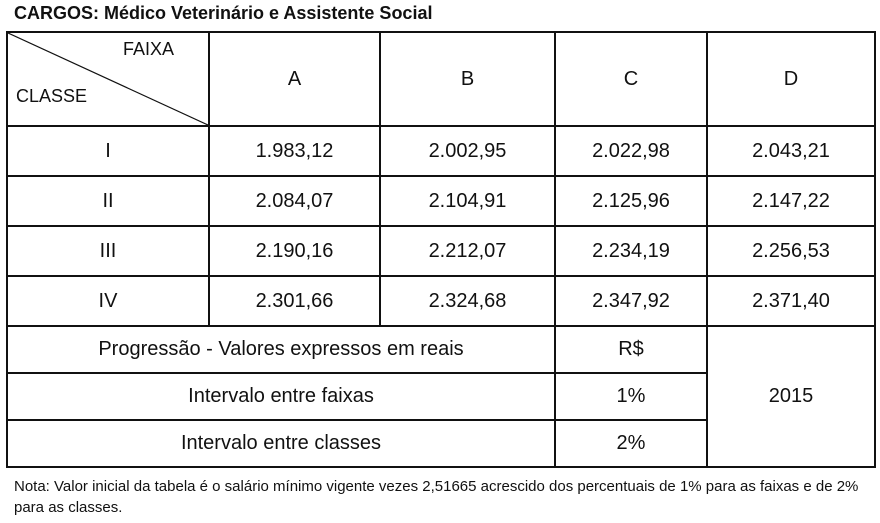 The width and height of the screenshot is (880, 523). I want to click on row-header: IV, so click(108, 301).